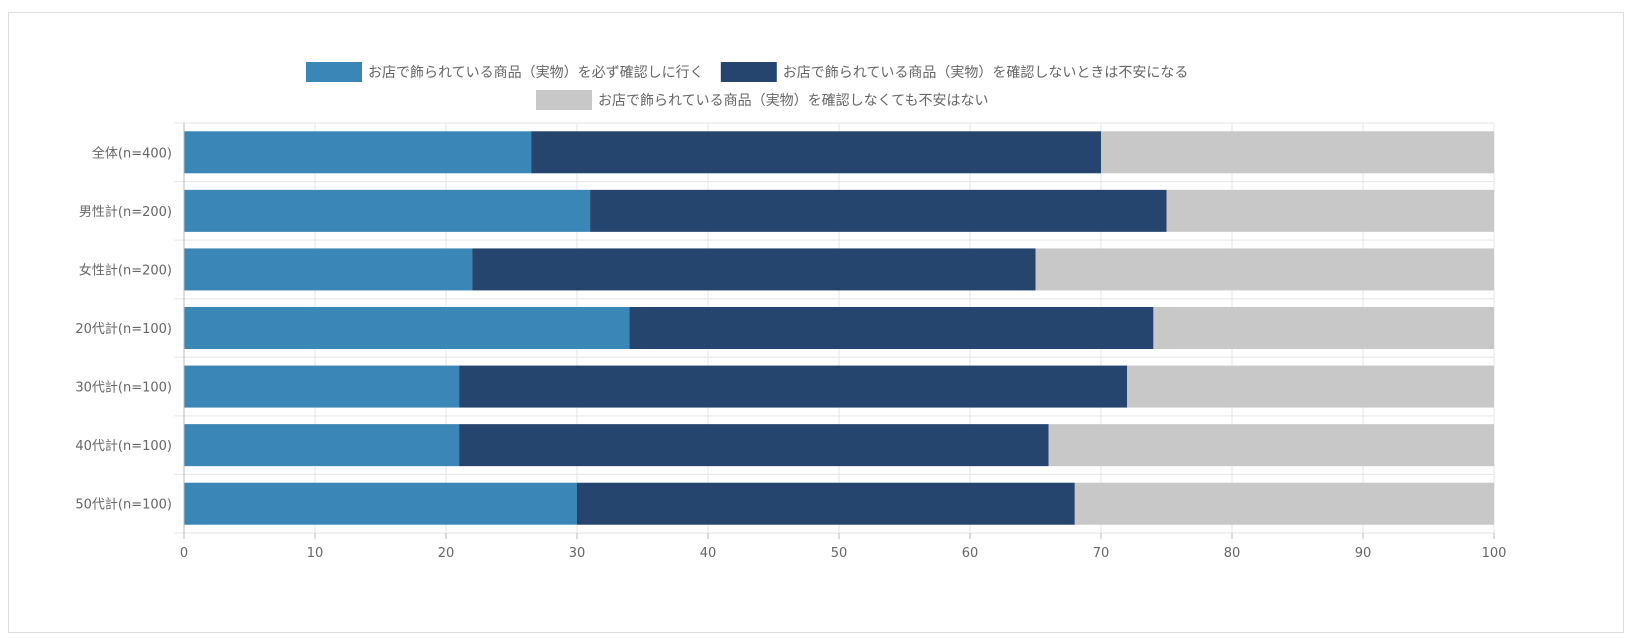 The width and height of the screenshot is (1633, 639). I want to click on y-tick-label: 女性計(n=200), so click(125, 270).